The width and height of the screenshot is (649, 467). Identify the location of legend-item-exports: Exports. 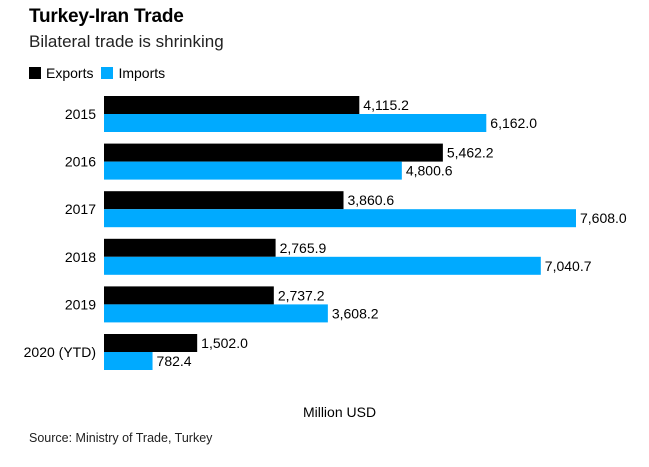
(61, 73).